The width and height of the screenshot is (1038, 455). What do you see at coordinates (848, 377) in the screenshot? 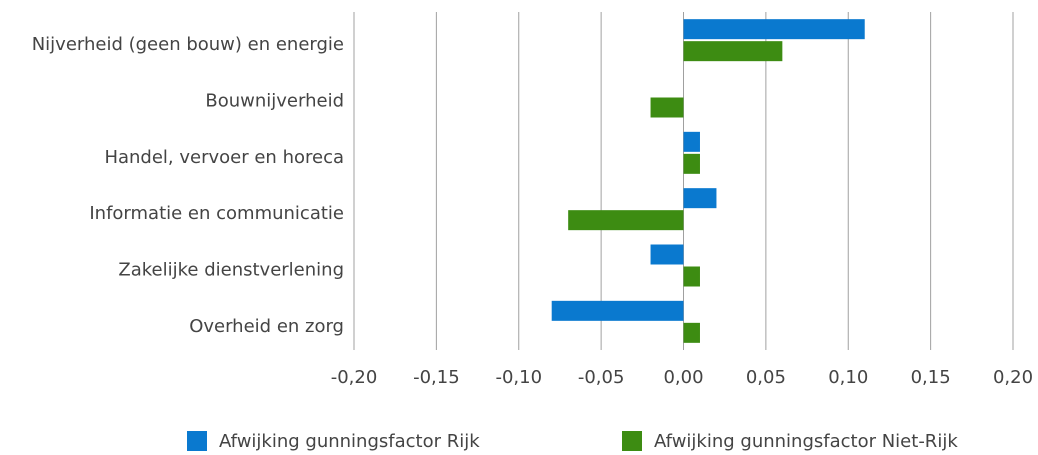
I see `x-tick-label: 0,10` at bounding box center [848, 377].